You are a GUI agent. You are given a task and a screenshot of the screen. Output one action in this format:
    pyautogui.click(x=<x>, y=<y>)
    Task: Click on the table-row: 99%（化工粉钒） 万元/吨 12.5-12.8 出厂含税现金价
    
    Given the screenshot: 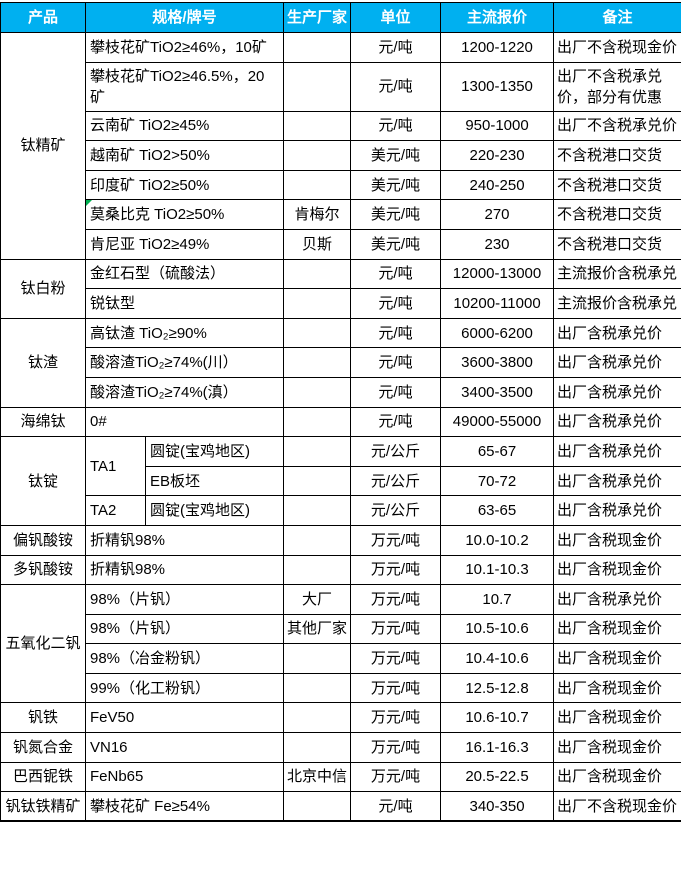 What is the action you would take?
    pyautogui.click(x=341, y=688)
    